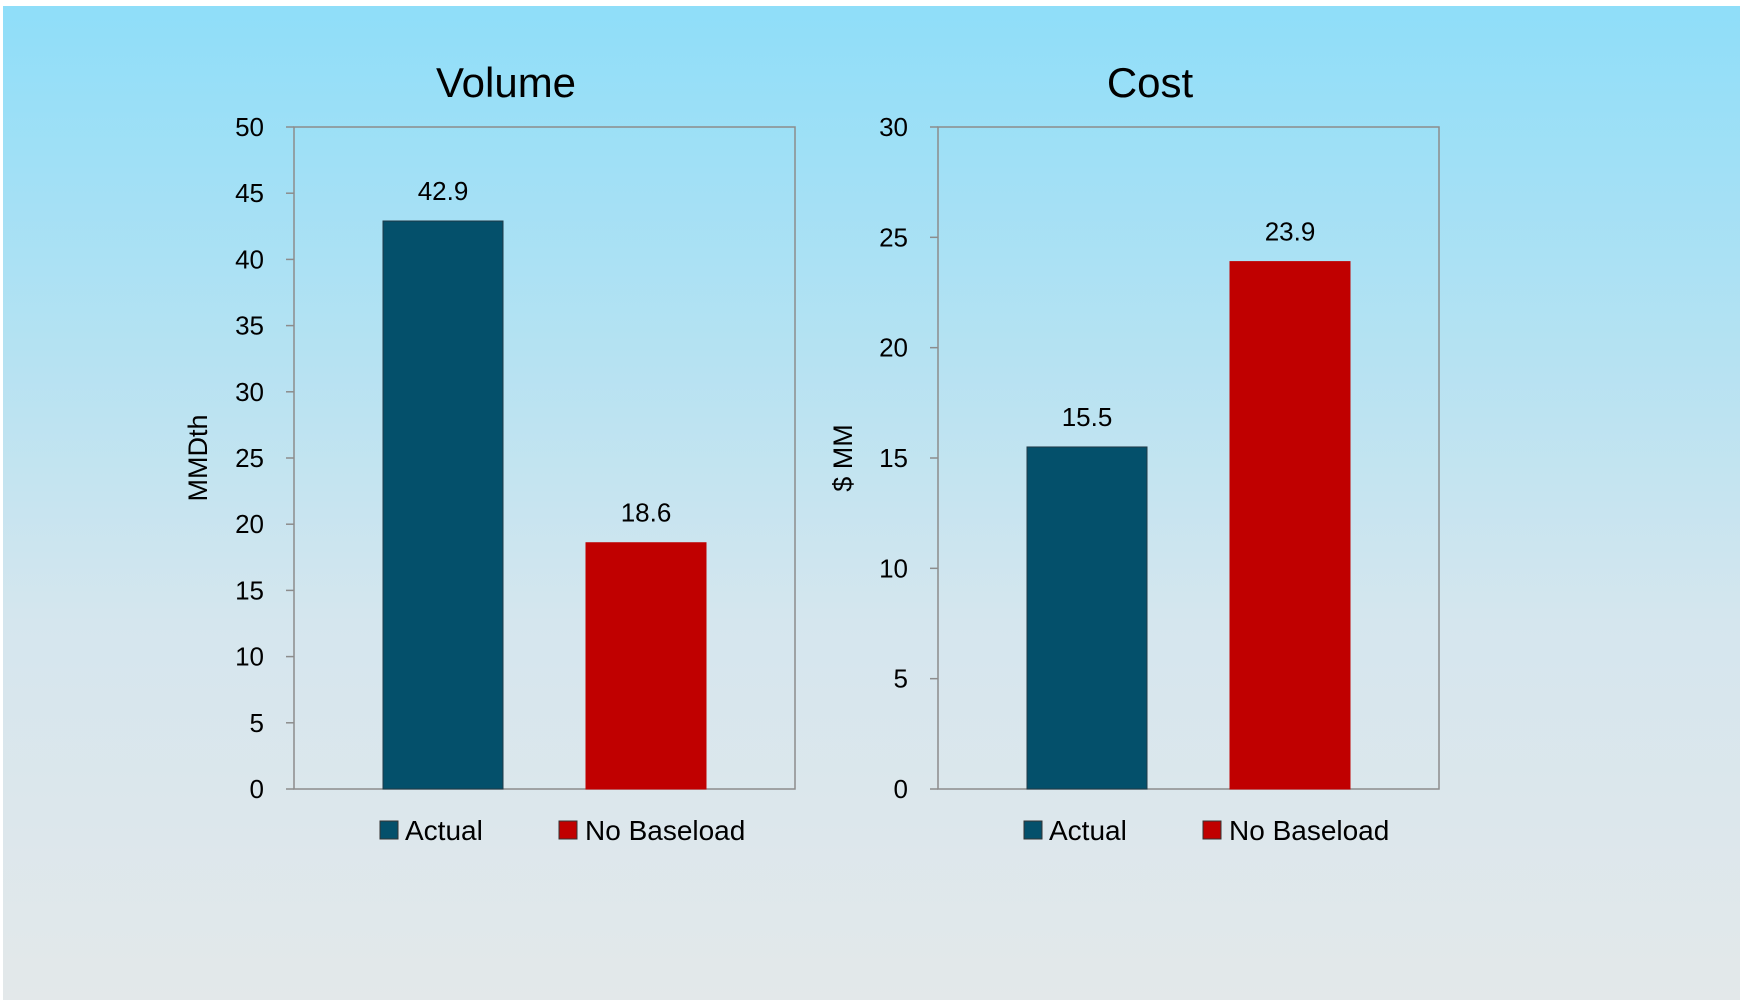 The image size is (1743, 1000). I want to click on y-tick-label: 45, so click(249, 193).